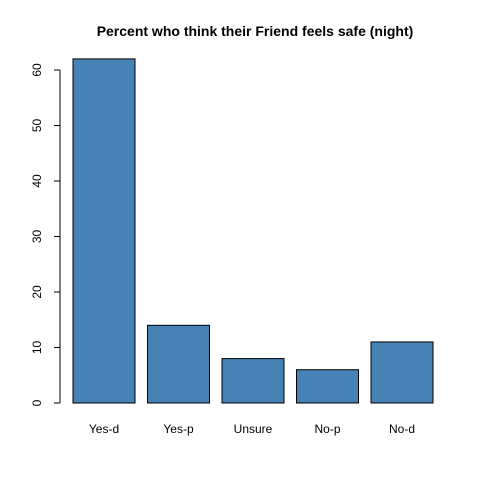  I want to click on y-tick-label: 40, so click(37, 181).